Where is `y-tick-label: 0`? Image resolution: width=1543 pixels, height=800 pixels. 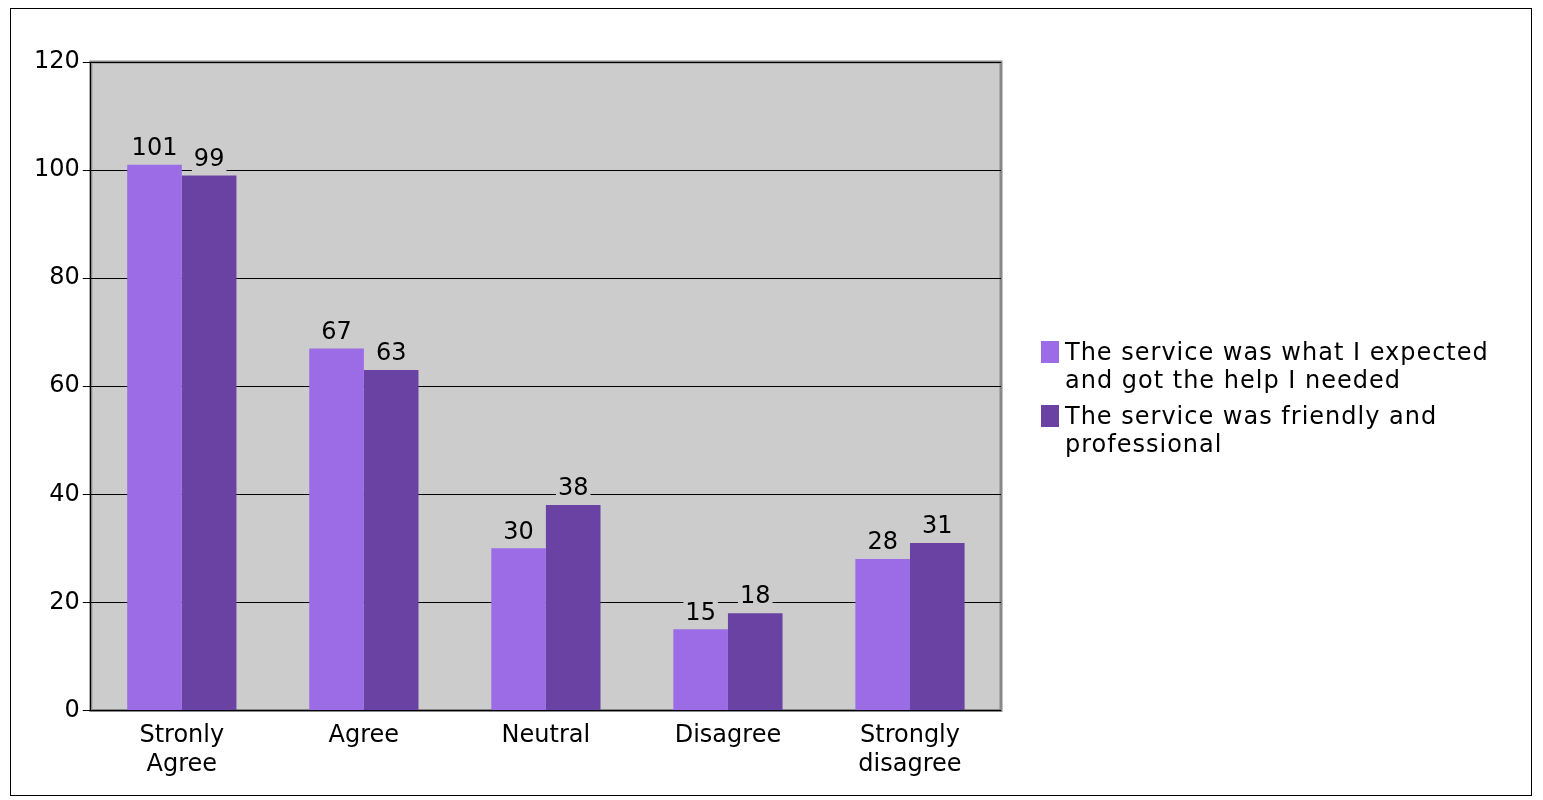
y-tick-label: 0 is located at coordinates (72, 708).